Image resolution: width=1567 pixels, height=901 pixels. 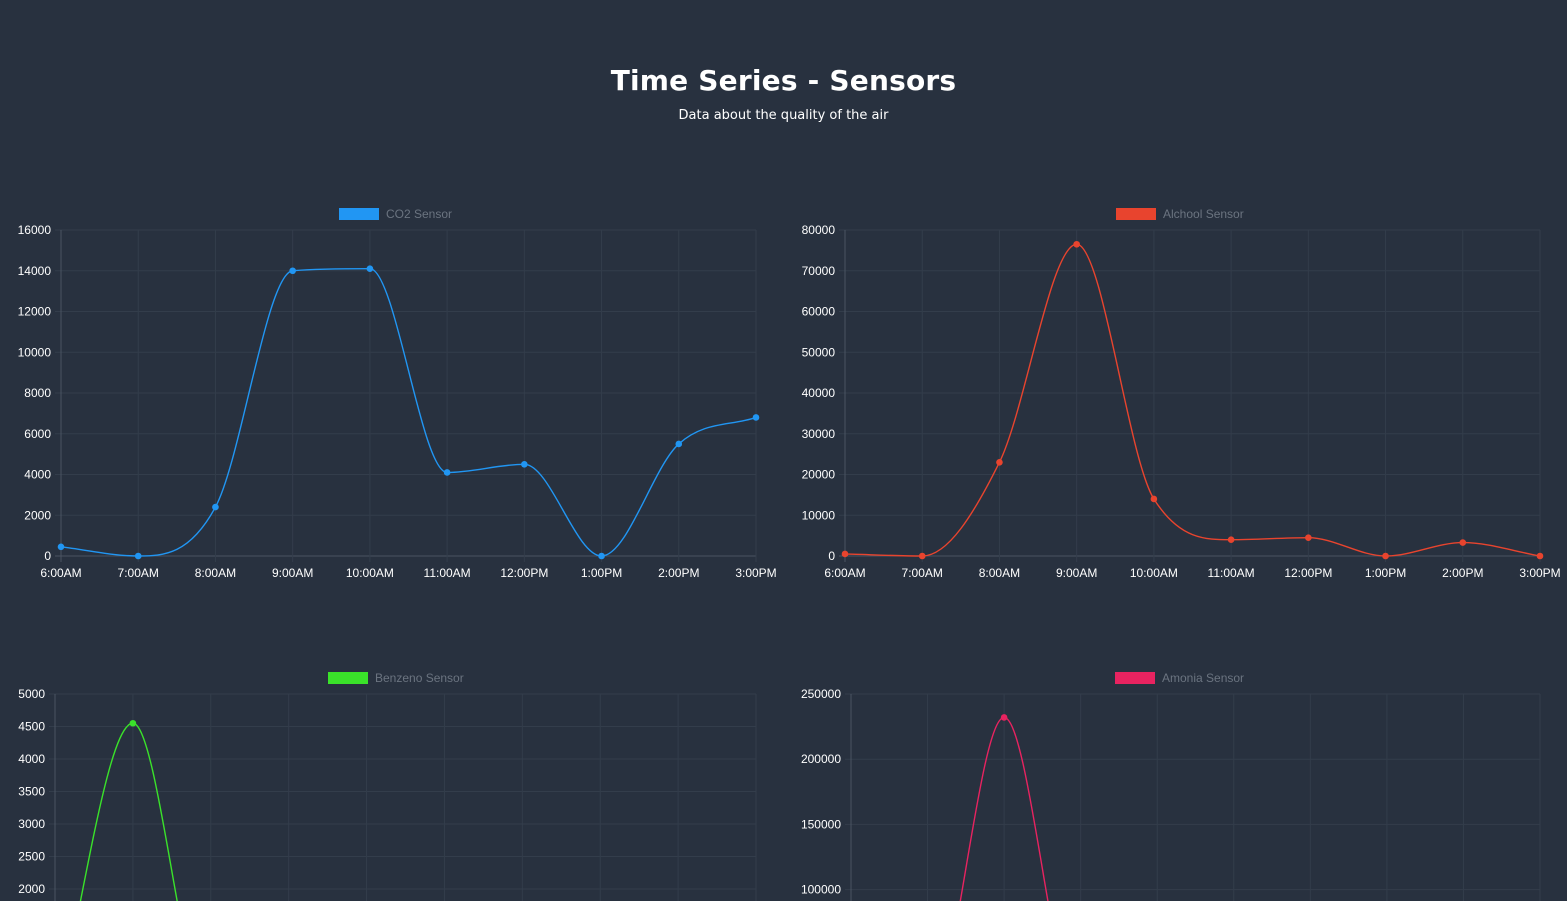 What do you see at coordinates (819, 271) in the screenshot?
I see `y-tick-label: 70000` at bounding box center [819, 271].